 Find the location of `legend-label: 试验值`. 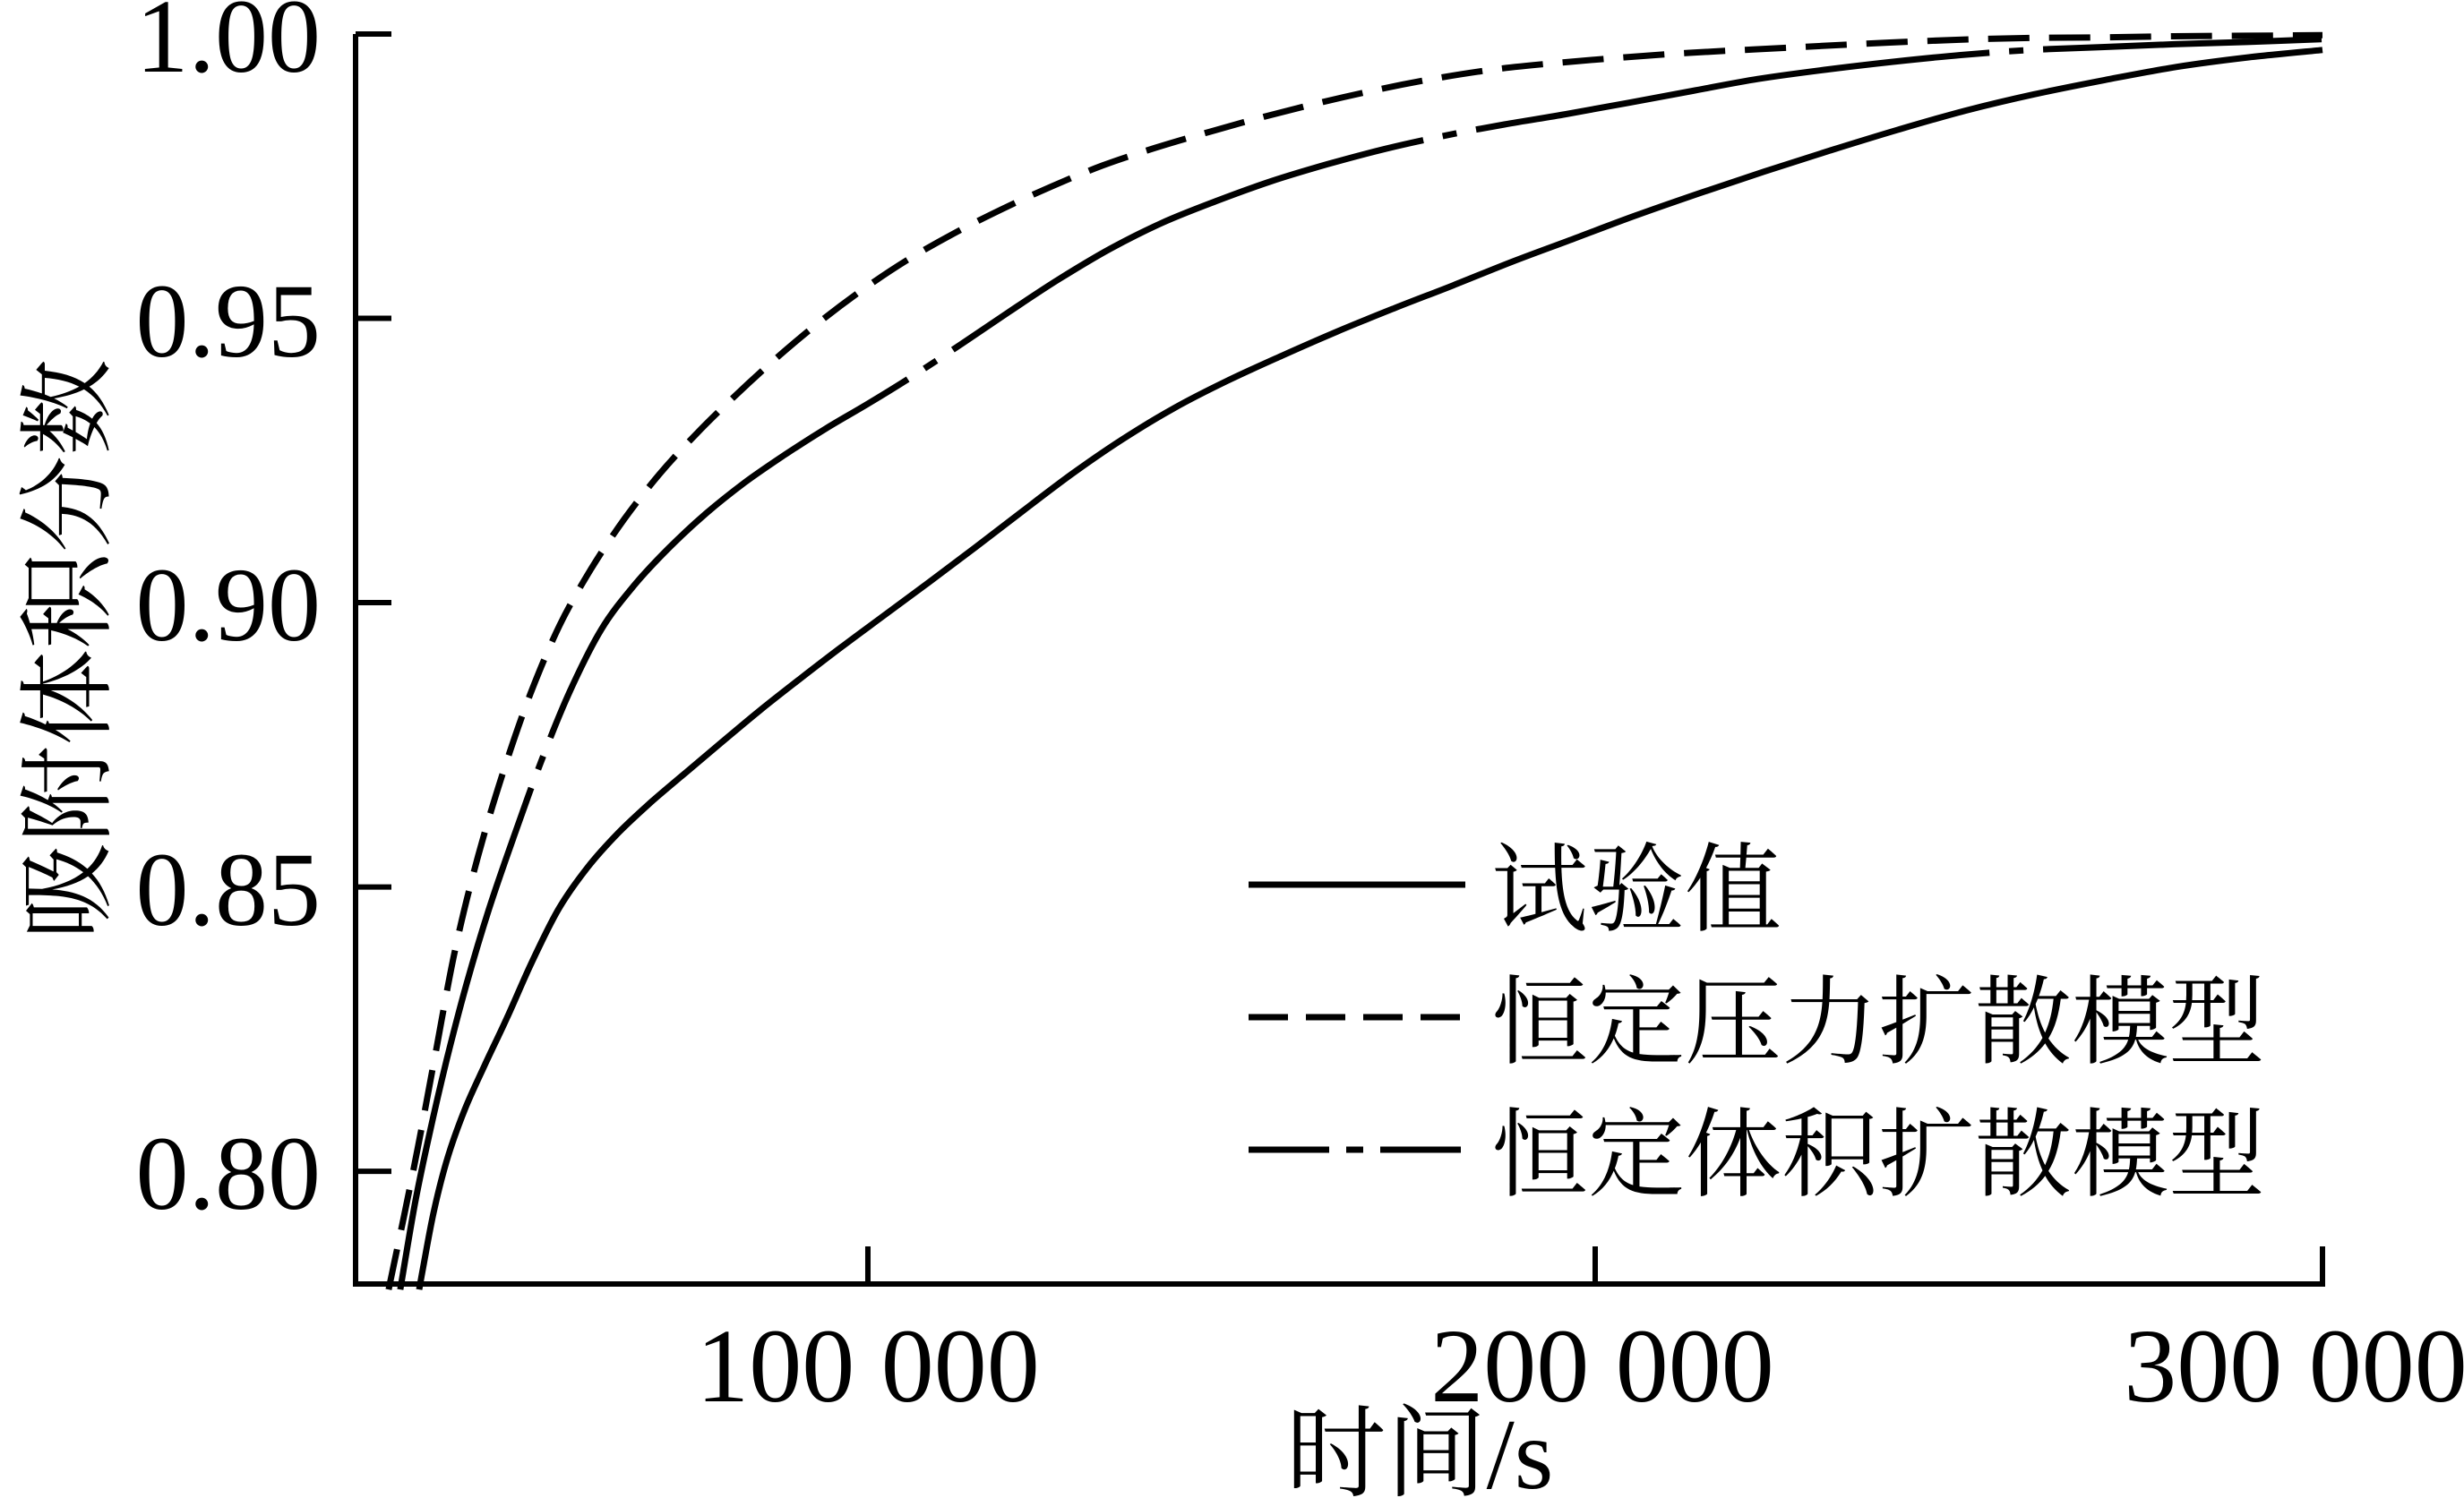

legend-label: 试验值 is located at coordinates (1636, 892).